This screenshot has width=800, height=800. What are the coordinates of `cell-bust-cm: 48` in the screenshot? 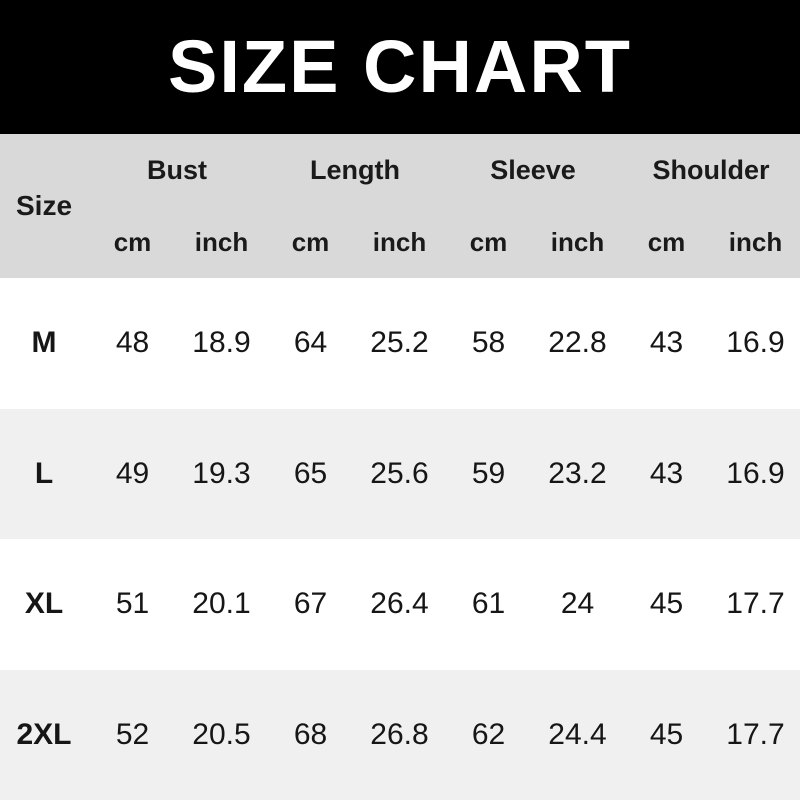 It's located at (132, 343).